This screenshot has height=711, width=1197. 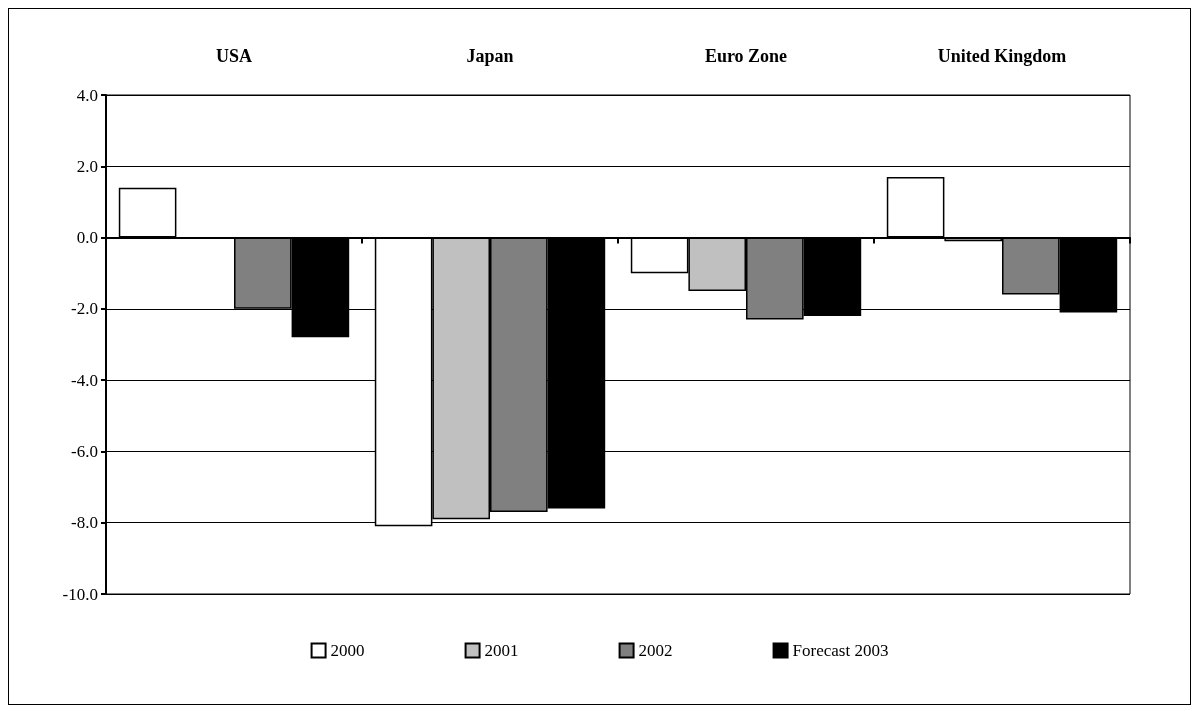 I want to click on y-tick-label: 0.0, so click(x=87, y=238).